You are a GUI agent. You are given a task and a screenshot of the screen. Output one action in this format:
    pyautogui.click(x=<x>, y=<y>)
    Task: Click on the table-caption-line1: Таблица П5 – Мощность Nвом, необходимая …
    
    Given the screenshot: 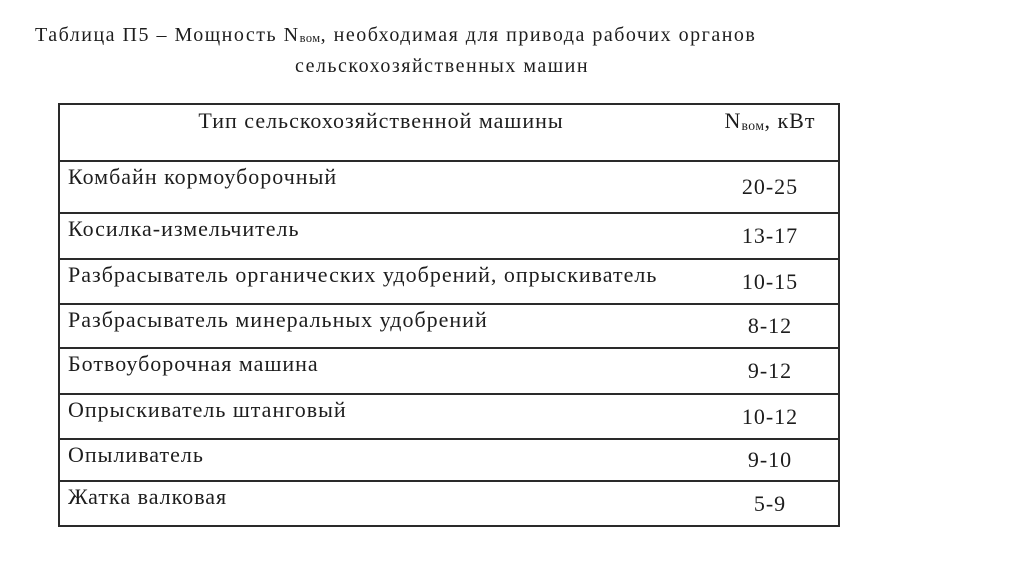 What is the action you would take?
    pyautogui.click(x=395, y=35)
    